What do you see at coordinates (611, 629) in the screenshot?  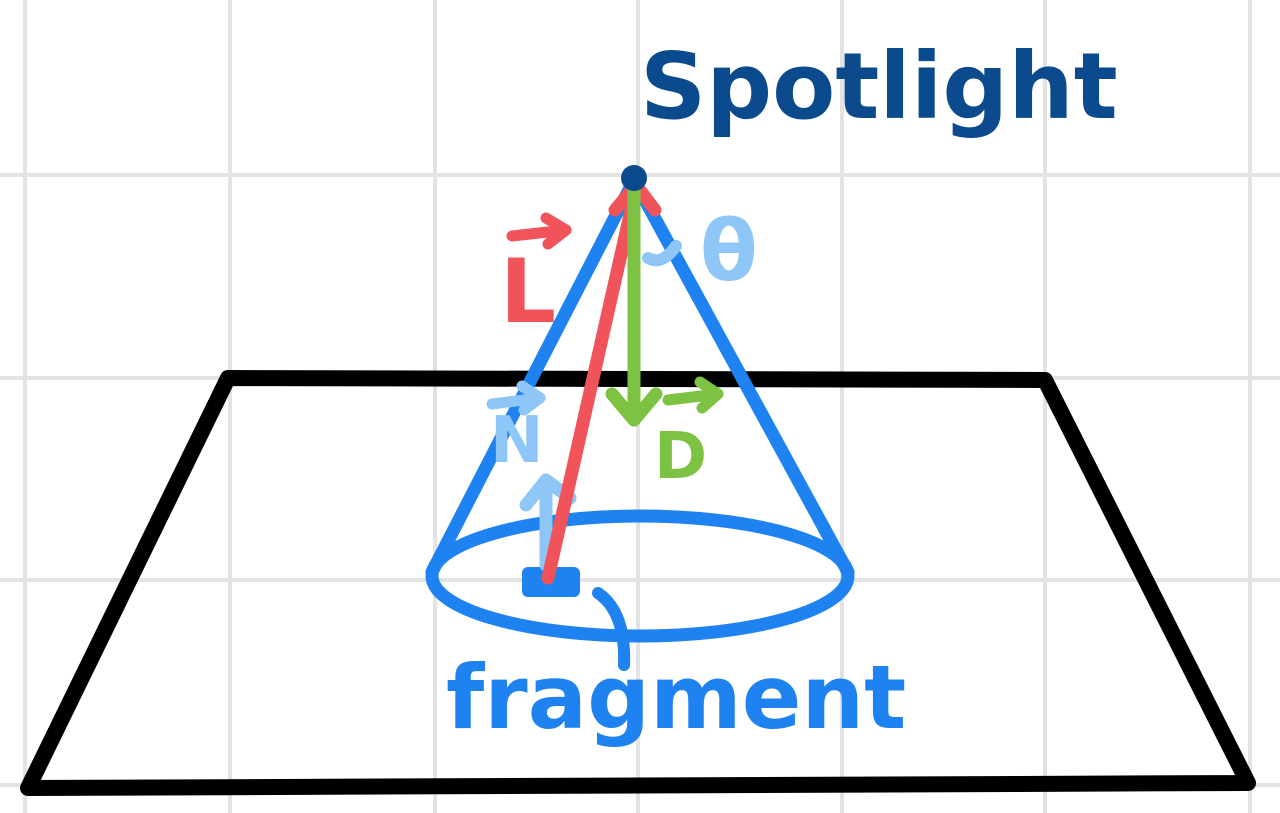 I see `fragment-pointer-line` at bounding box center [611, 629].